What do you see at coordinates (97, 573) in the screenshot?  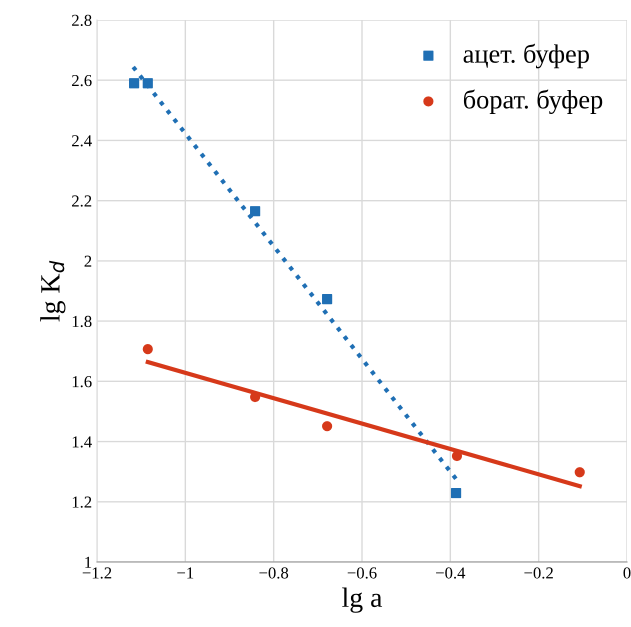 I see `x-tick-label: −1.2` at bounding box center [97, 573].